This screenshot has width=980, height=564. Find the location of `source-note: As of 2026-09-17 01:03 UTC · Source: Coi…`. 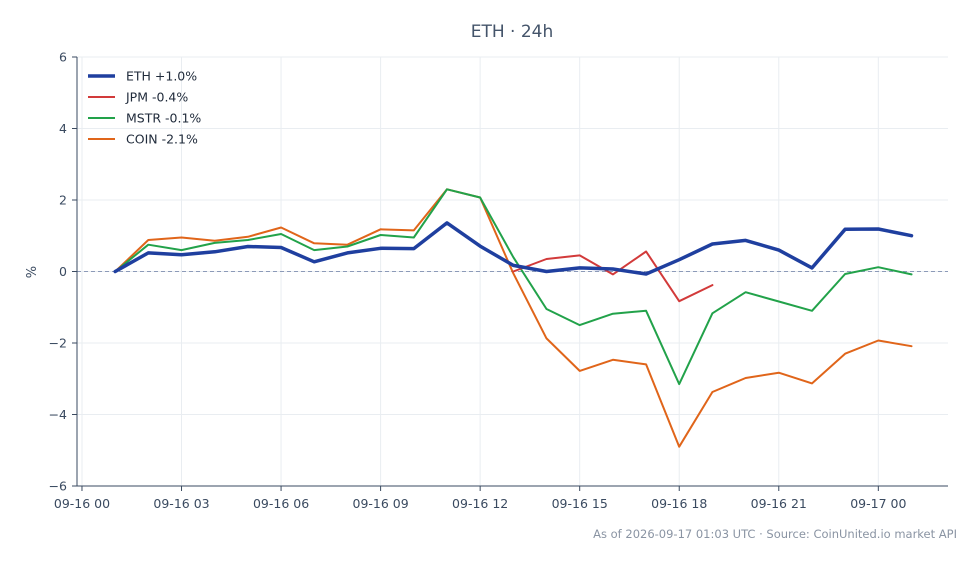

source-note: As of 2026-09-17 01:03 UTC · Source: Coi… is located at coordinates (775, 534).